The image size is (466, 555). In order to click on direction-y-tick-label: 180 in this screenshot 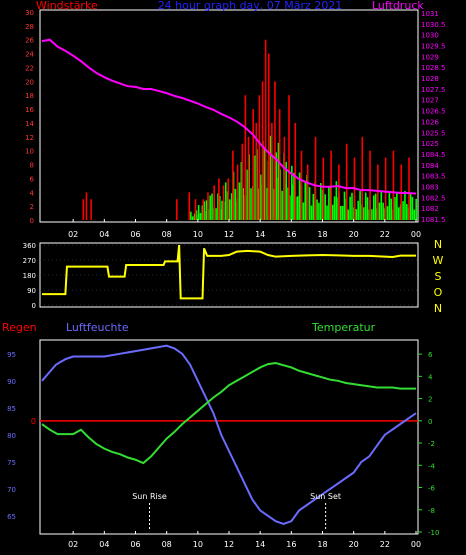, I will do `click(29, 276)`.